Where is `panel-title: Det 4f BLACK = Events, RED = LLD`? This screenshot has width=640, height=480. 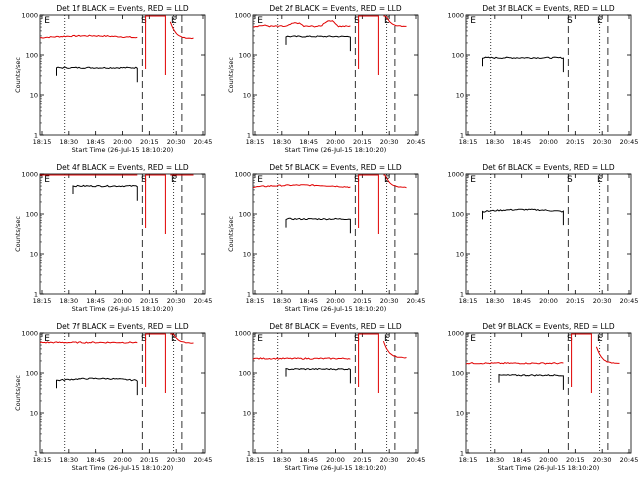 panel-title: Det 4f BLACK = Events, RED = LLD is located at coordinates (122, 167).